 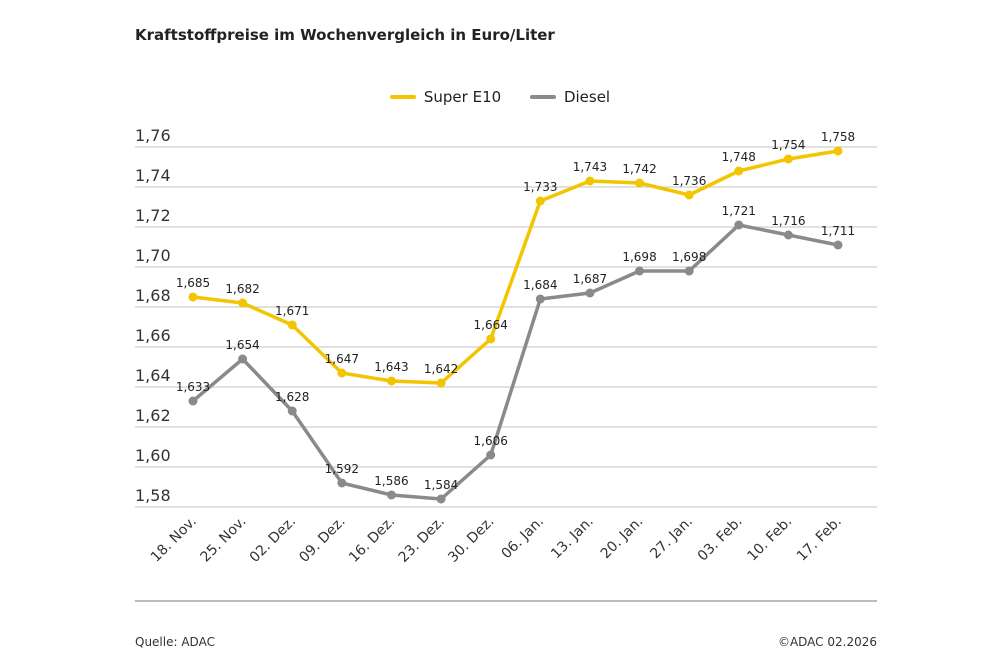 I want to click on data-label-diesel: 1,628, so click(x=292, y=397).